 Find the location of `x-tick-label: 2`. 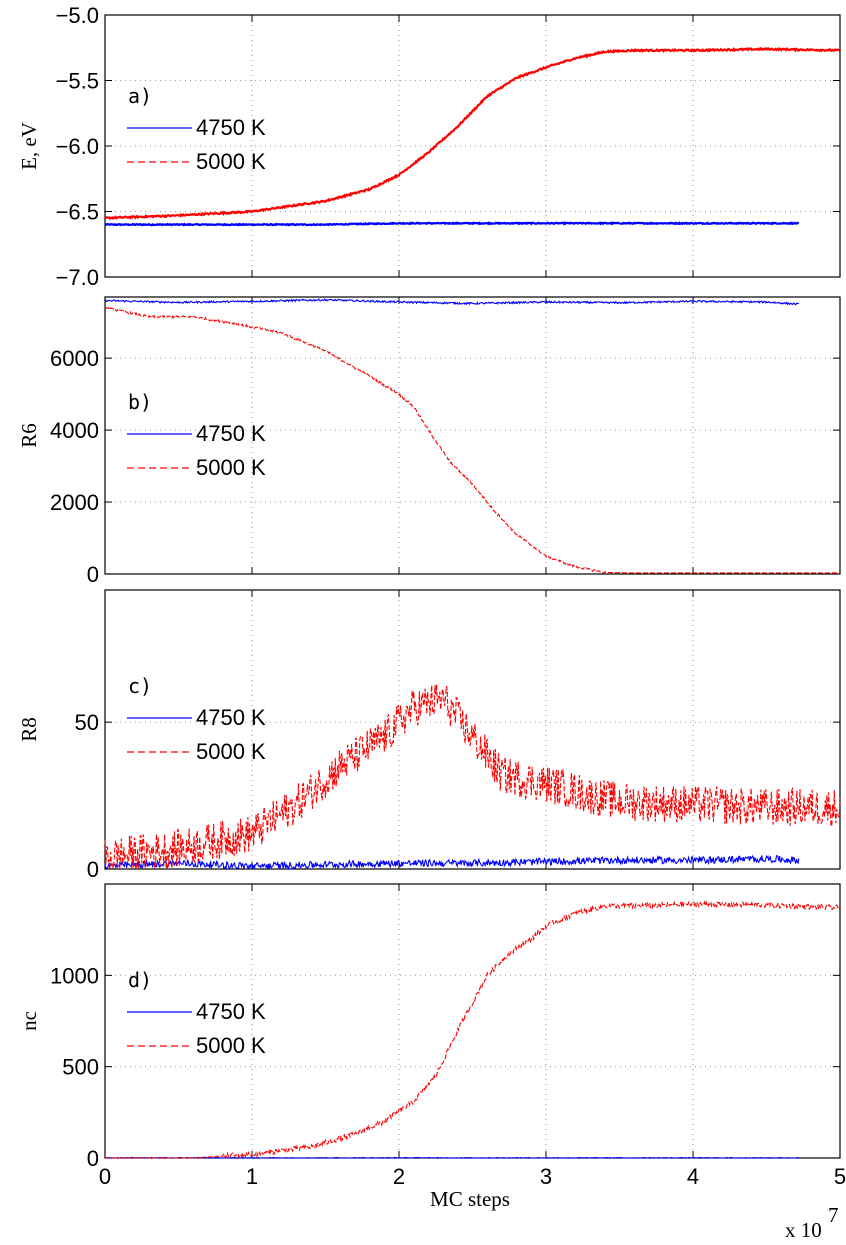

x-tick-label: 2 is located at coordinates (399, 1176).